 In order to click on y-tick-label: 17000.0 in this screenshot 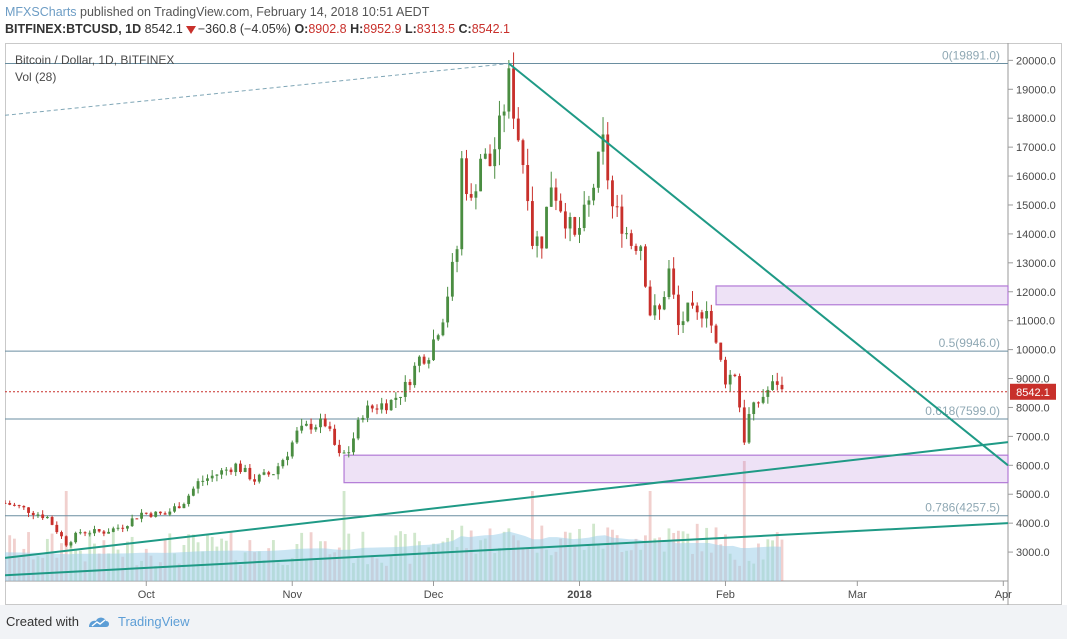, I will do `click(1036, 148)`.